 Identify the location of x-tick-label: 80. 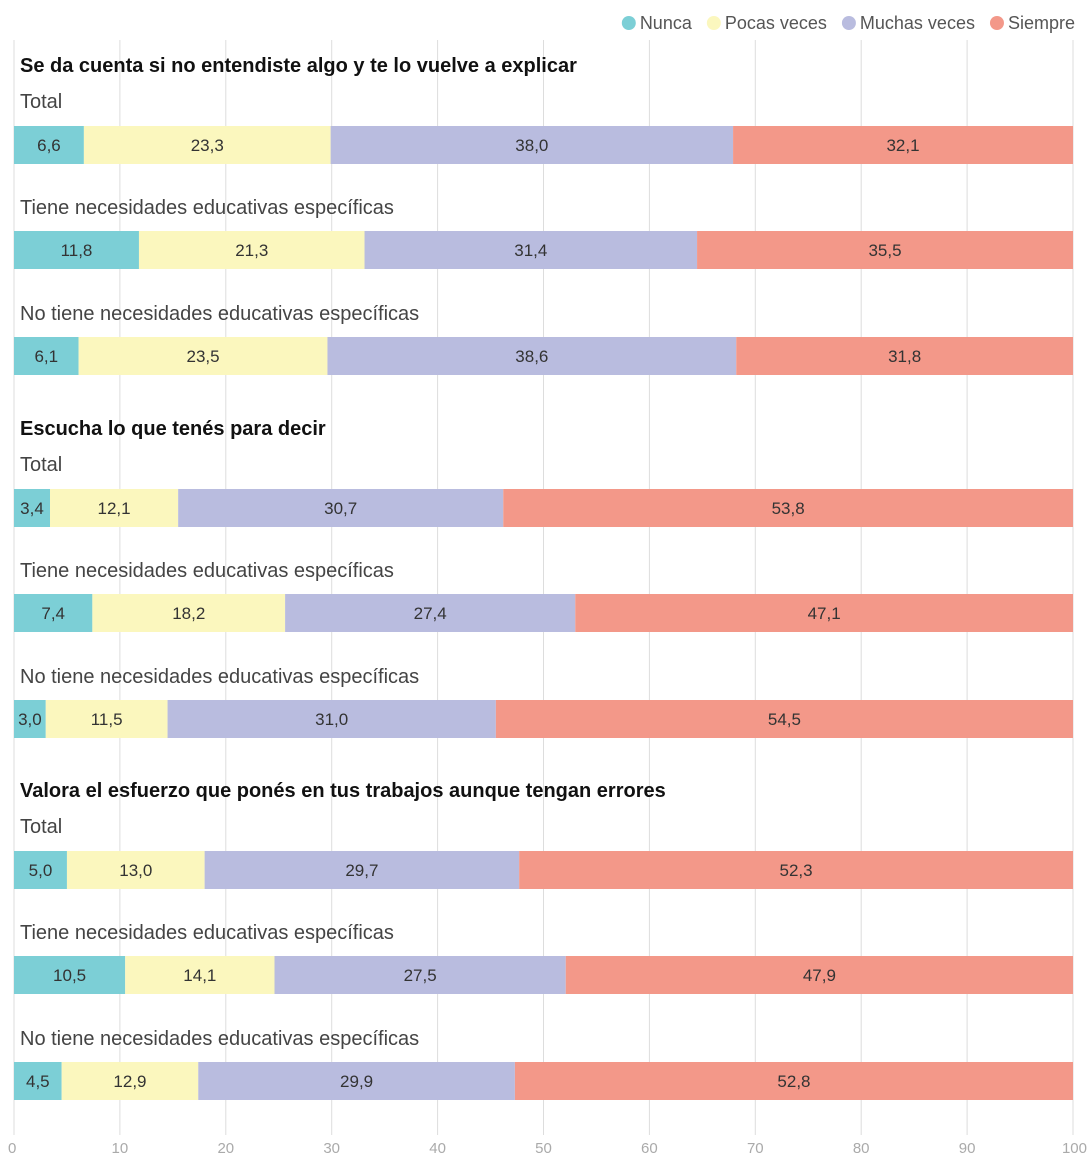
(861, 1148).